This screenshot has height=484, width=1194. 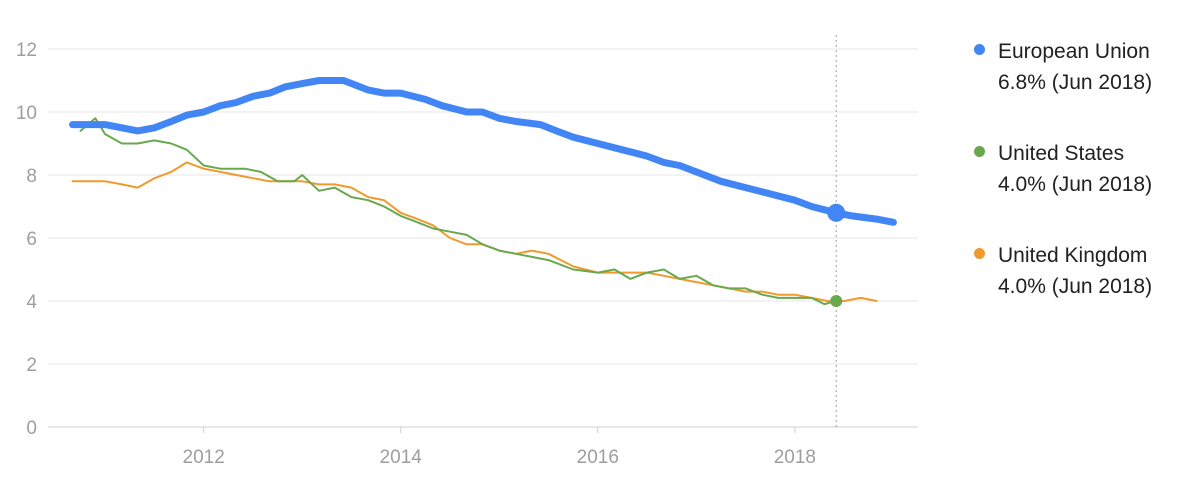 What do you see at coordinates (499, 447) in the screenshot?
I see `x-axis-tick-labels: 2012 2014 2016 2018` at bounding box center [499, 447].